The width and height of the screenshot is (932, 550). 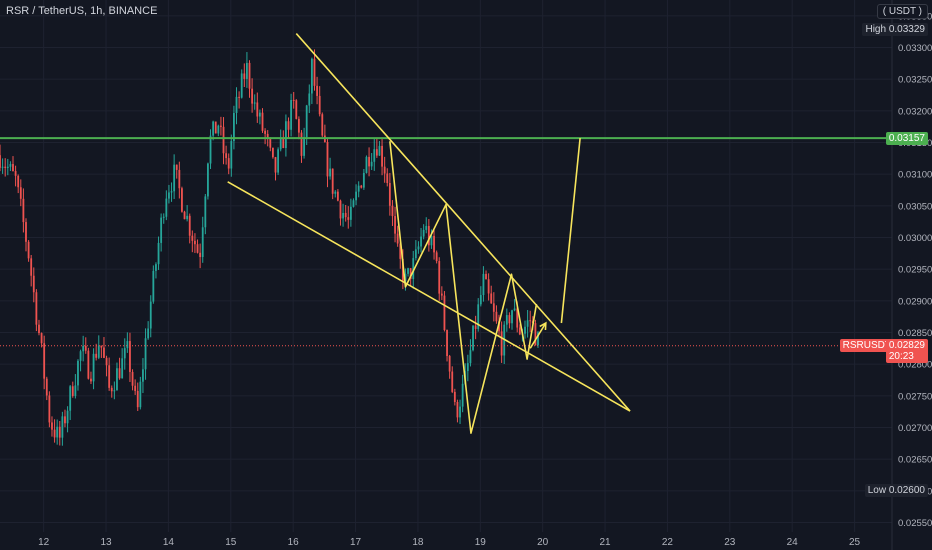 I want to click on y-tick-label: 0.02550, so click(x=915, y=523).